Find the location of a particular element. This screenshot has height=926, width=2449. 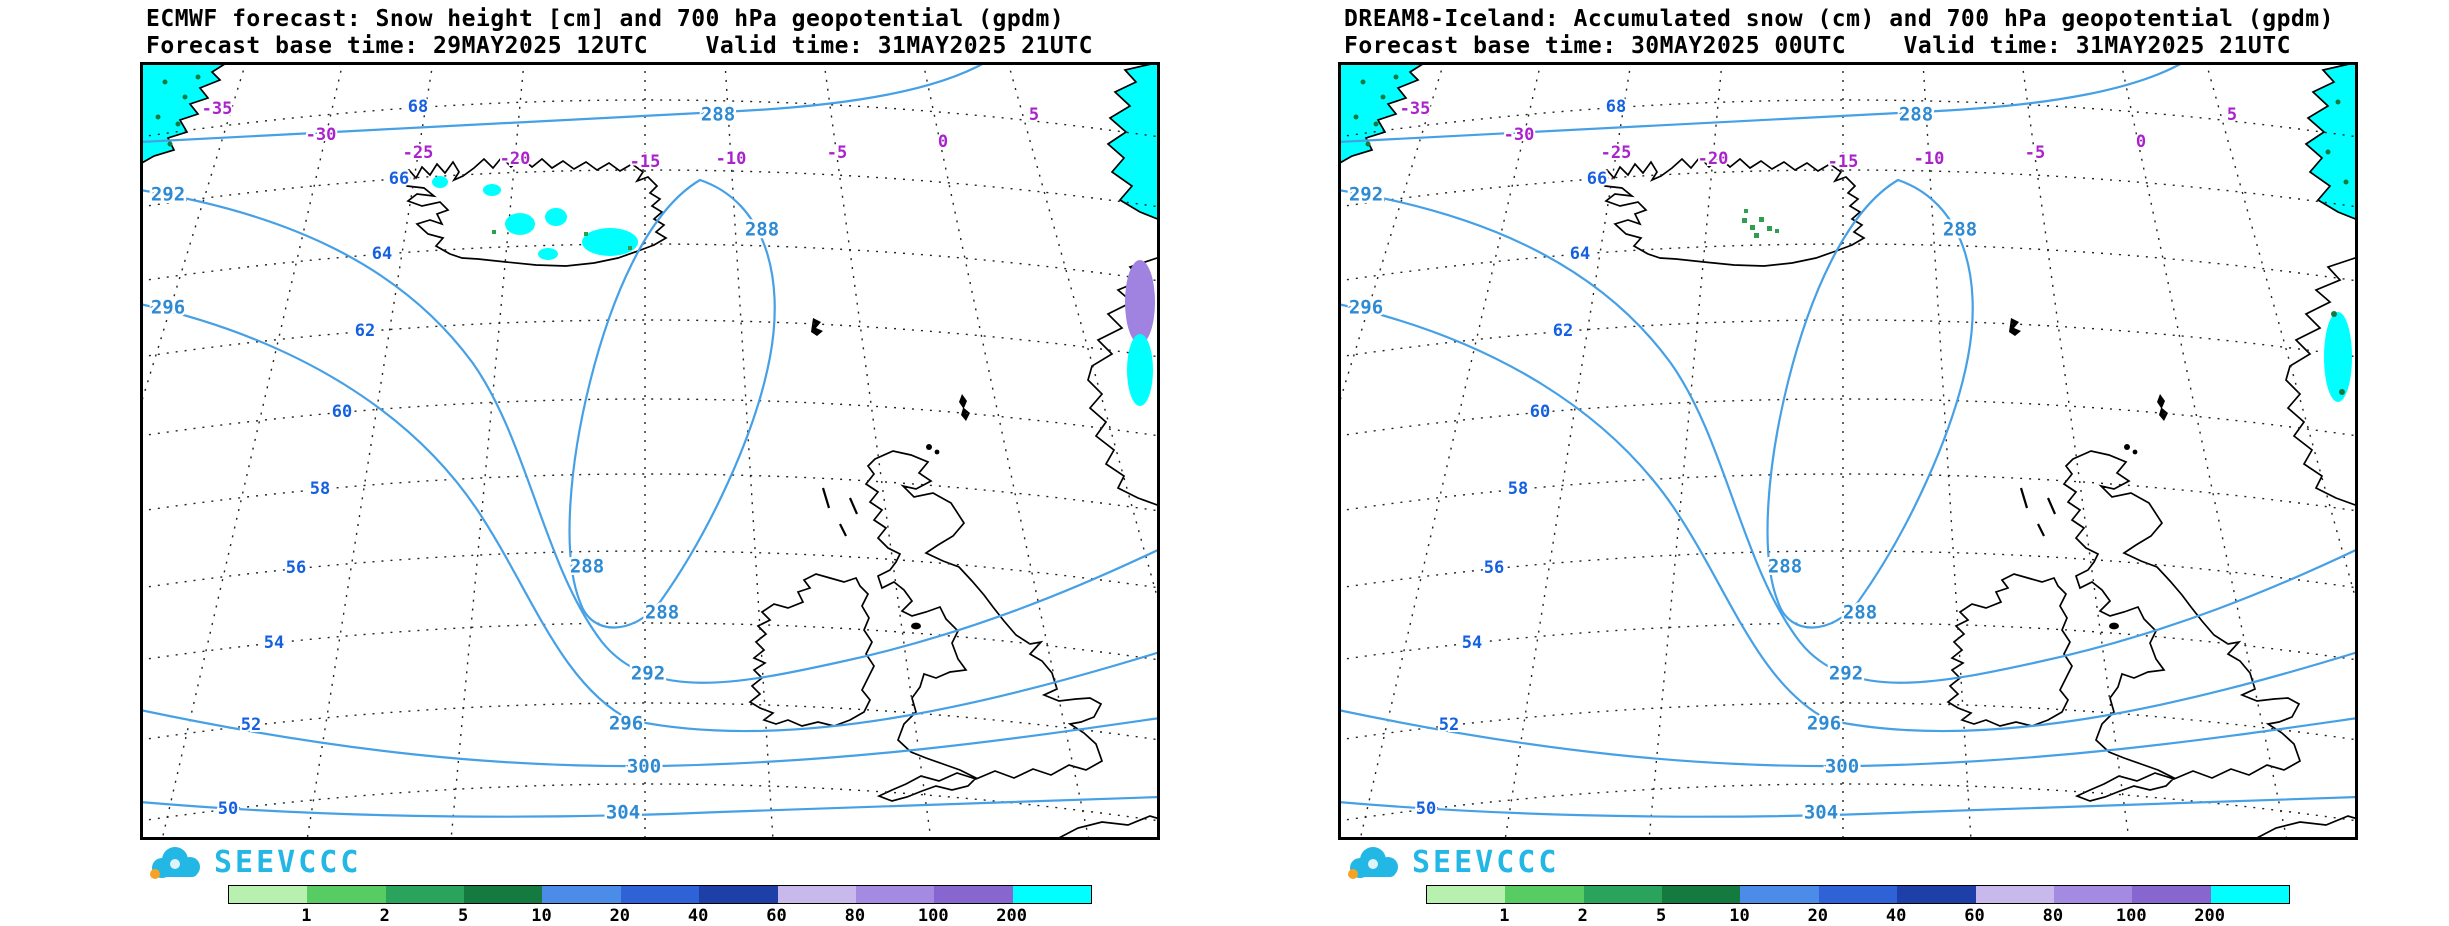

lat-label: 60 is located at coordinates (1540, 412).